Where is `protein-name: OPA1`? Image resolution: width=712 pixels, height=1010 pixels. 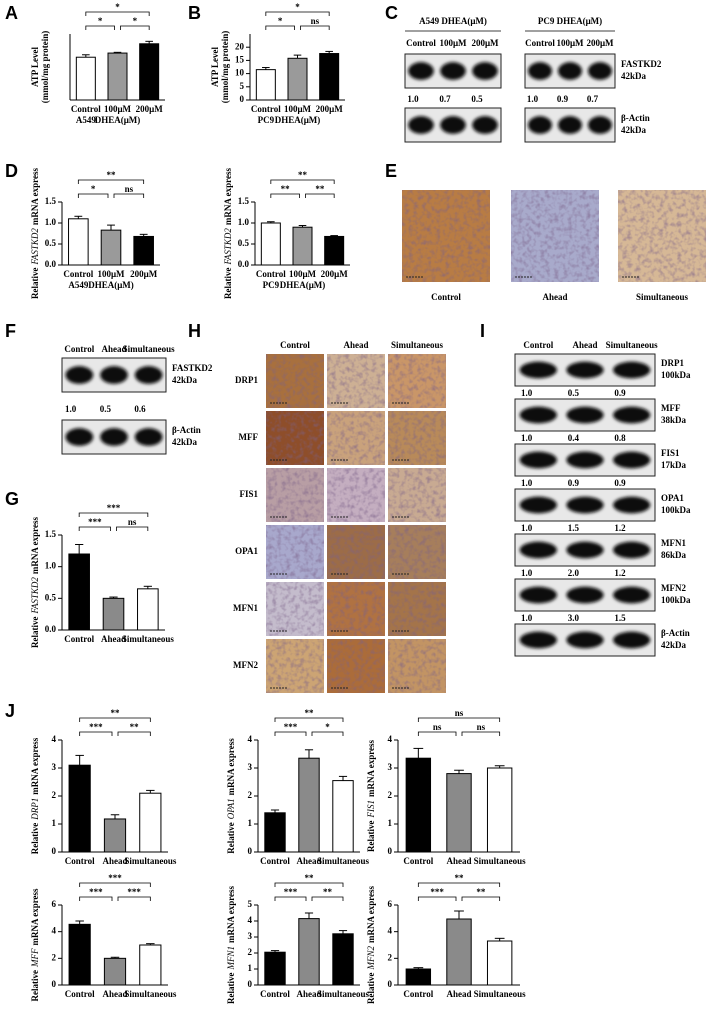
protein-name: OPA1 is located at coordinates (672, 498).